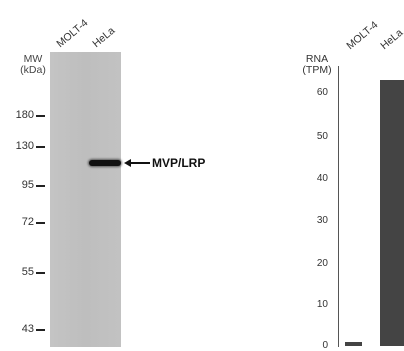  What do you see at coordinates (140, 163) in the screenshot?
I see `arrow-shaft` at bounding box center [140, 163].